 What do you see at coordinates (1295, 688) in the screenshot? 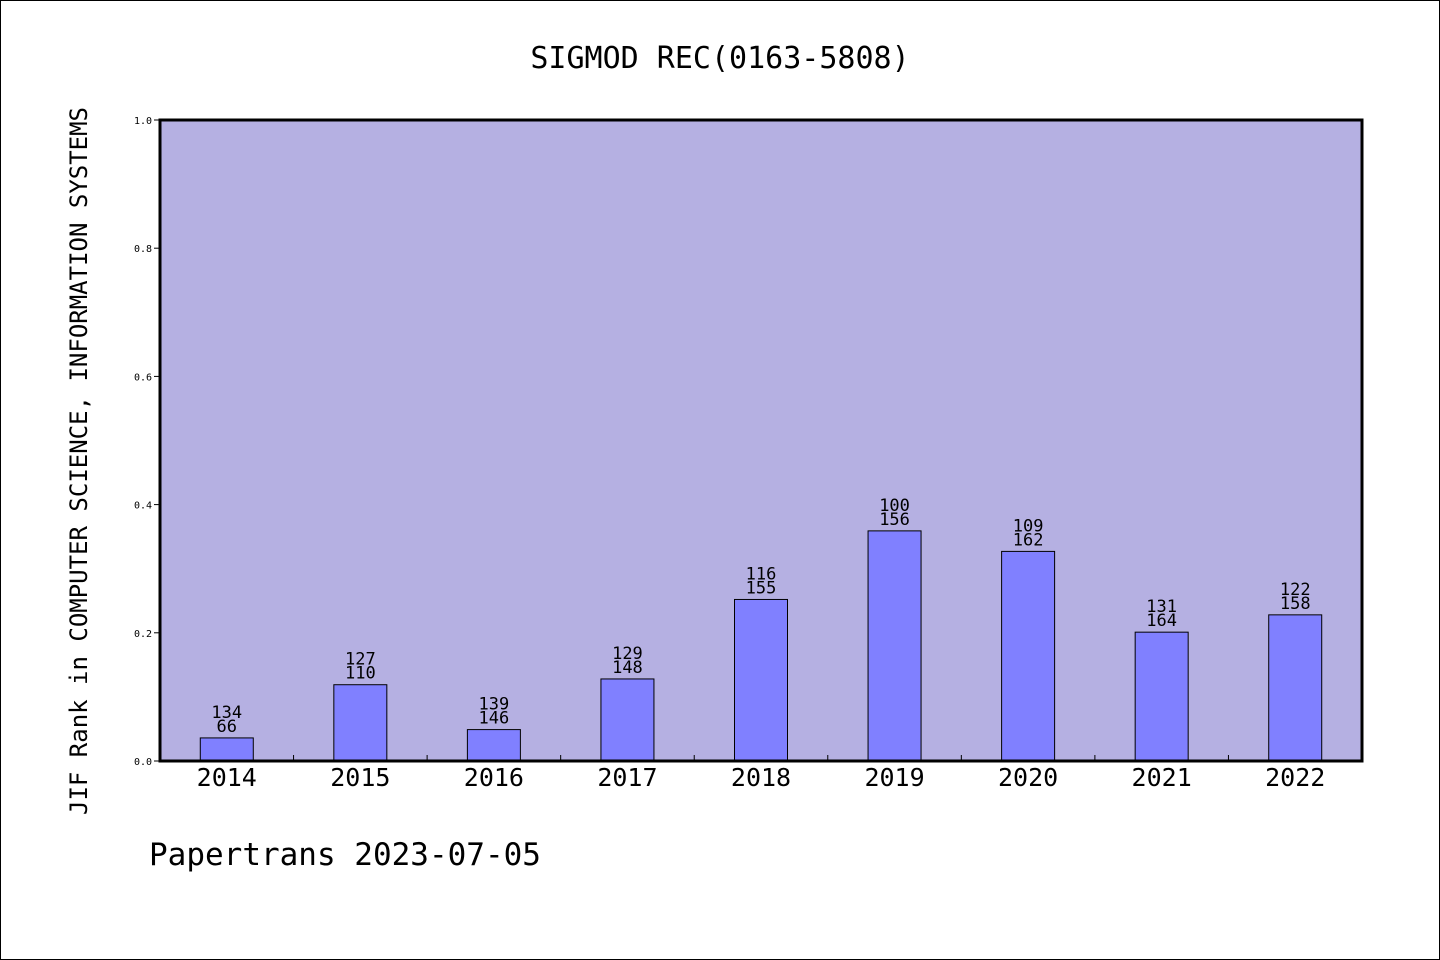
I see `bar-2022` at bounding box center [1295, 688].